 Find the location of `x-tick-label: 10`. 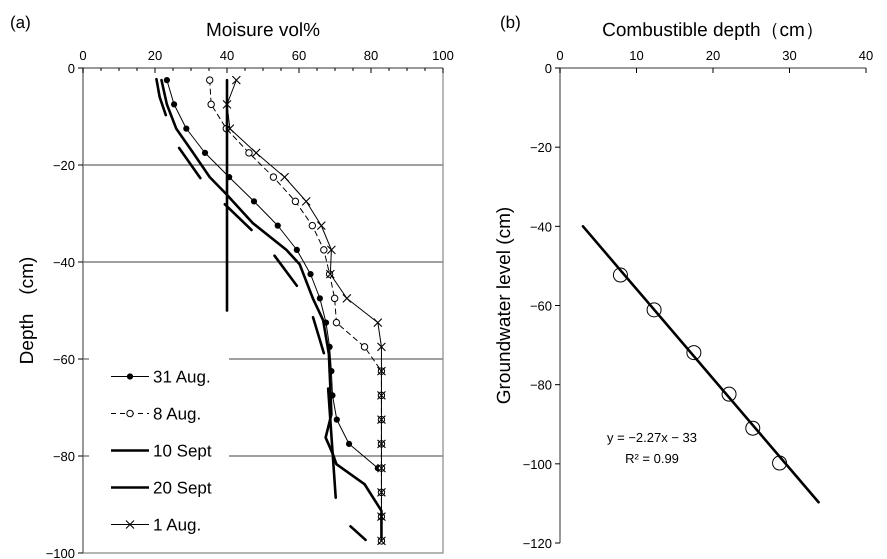

x-tick-label: 10 is located at coordinates (636, 55).